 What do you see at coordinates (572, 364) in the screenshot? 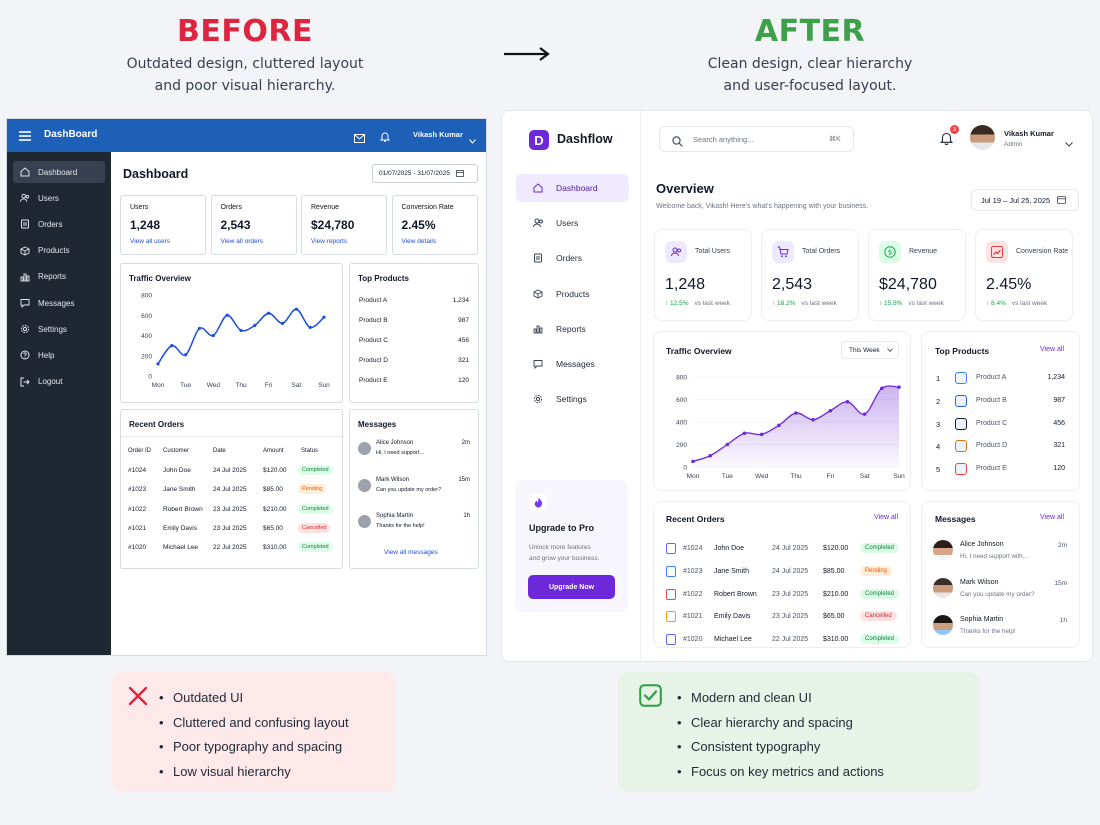
I see `sidebar-item-messages: Messages` at bounding box center [572, 364].